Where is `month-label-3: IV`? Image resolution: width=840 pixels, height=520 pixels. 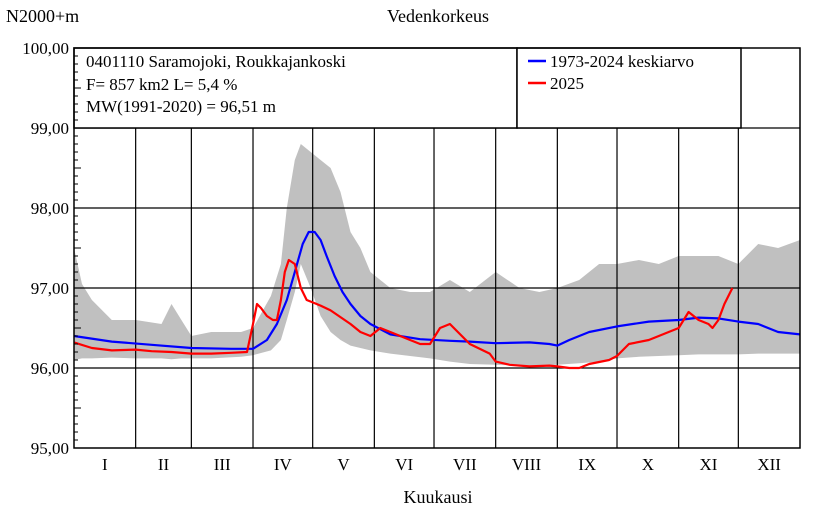 month-label-3: IV is located at coordinates (283, 464).